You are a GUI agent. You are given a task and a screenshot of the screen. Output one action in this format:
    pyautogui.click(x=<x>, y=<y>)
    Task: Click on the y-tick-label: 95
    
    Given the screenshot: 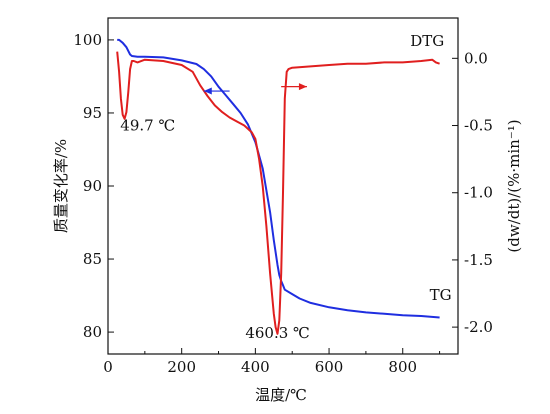 What is the action you would take?
    pyautogui.click(x=92, y=113)
    